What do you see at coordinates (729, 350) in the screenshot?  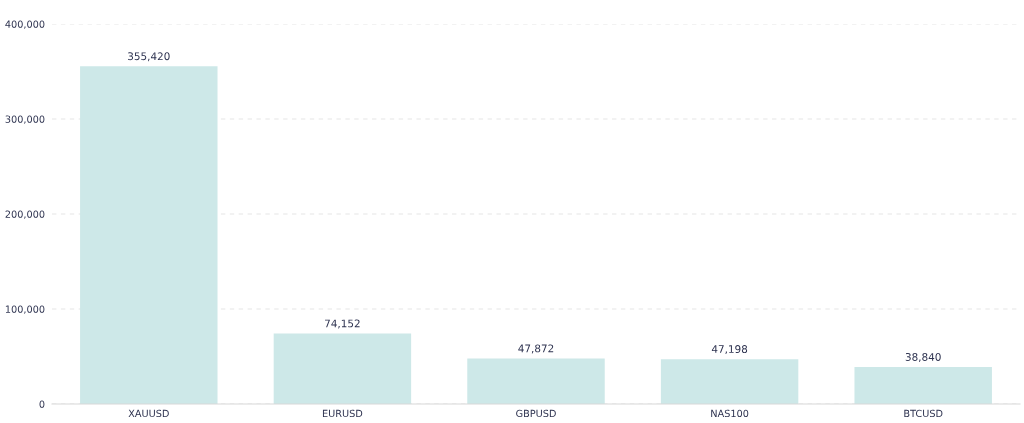 I see `data-label: 47,198` at bounding box center [729, 350].